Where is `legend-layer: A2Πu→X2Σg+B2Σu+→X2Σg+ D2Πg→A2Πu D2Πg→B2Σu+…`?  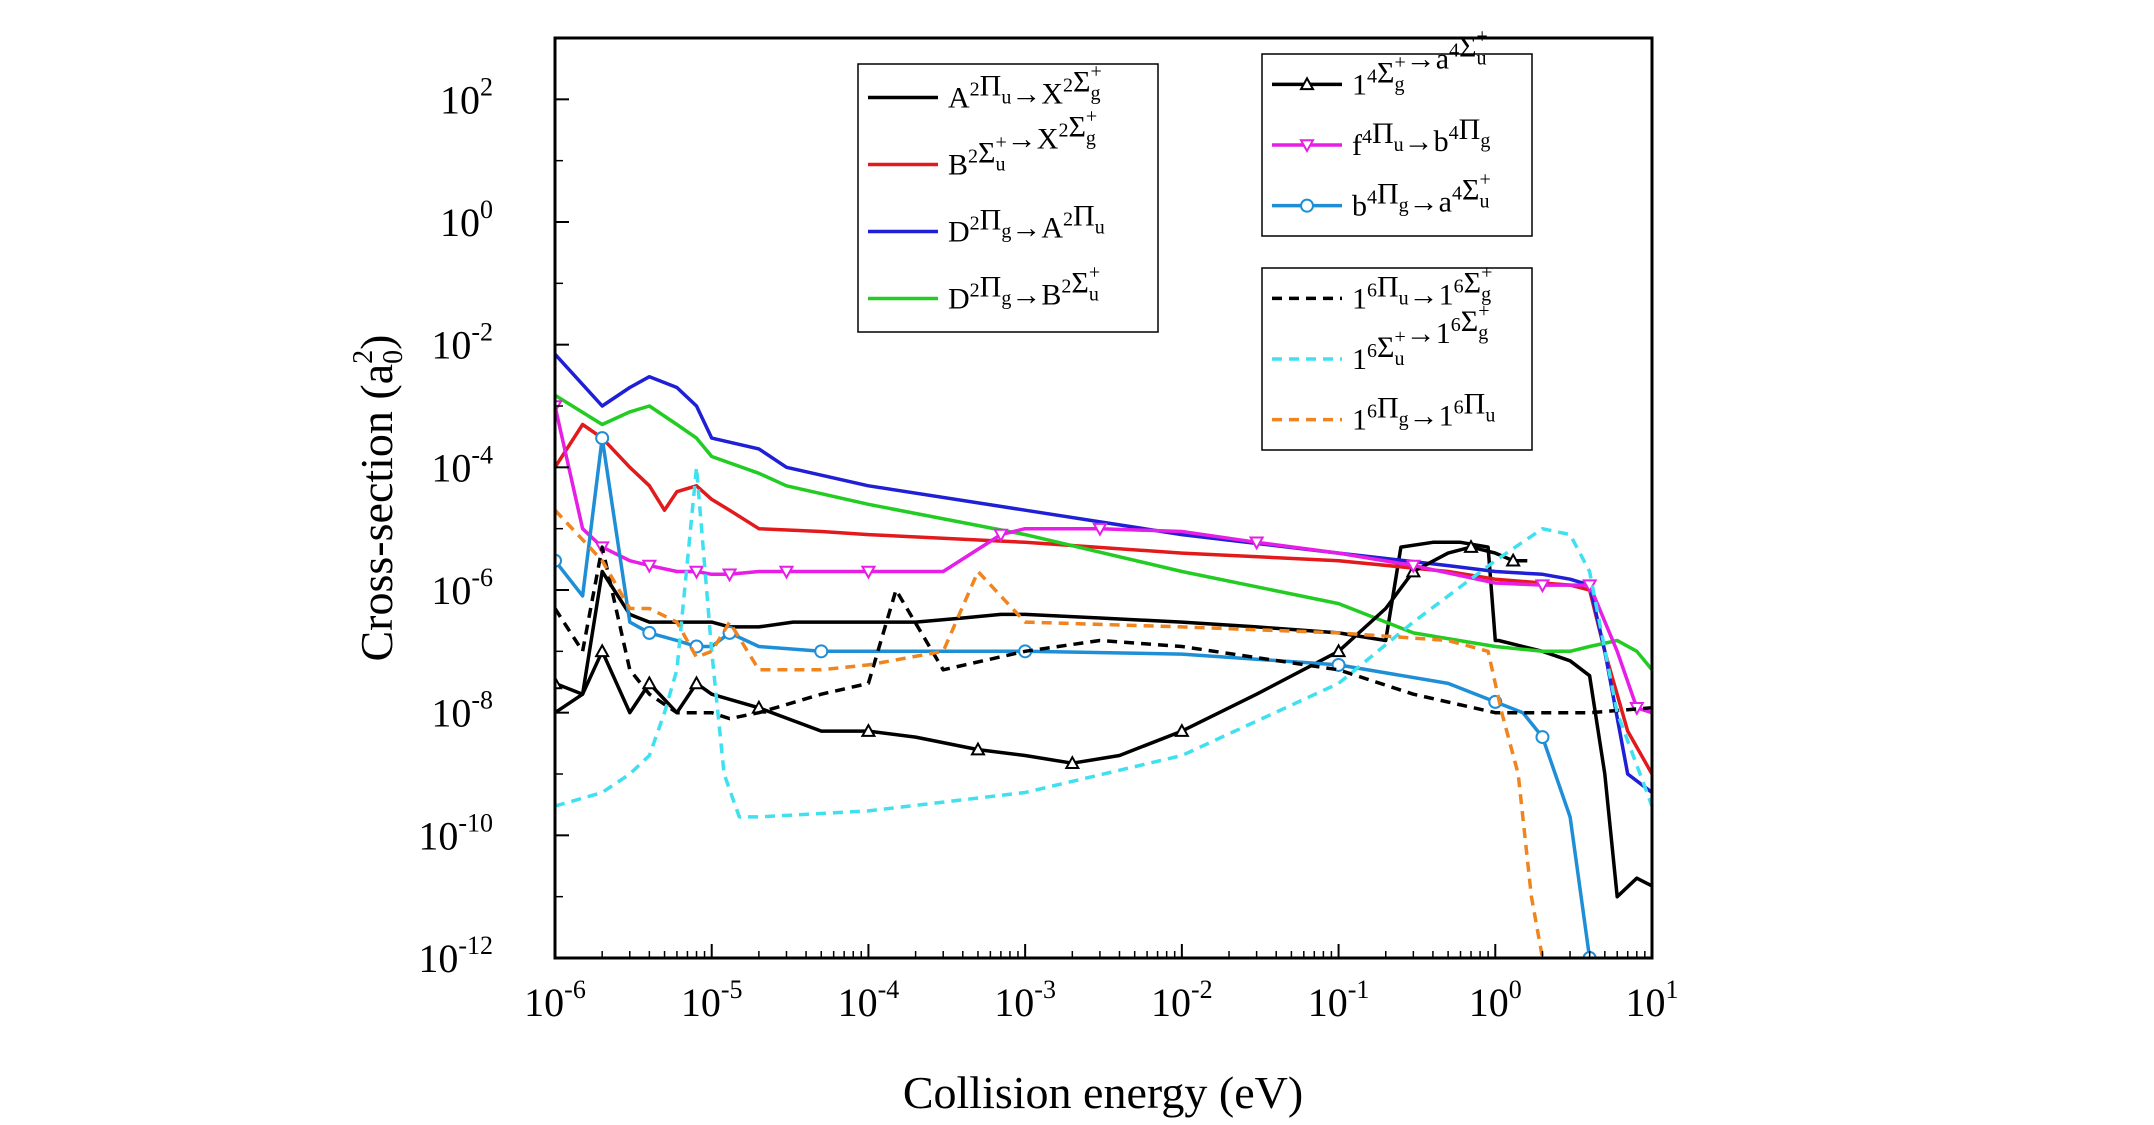 legend-layer: A2Πu→X2Σg+B2Σu+→X2Σg+ D2Πg→A2Πu D2Πg→B2Σu+… is located at coordinates (1195, 238).